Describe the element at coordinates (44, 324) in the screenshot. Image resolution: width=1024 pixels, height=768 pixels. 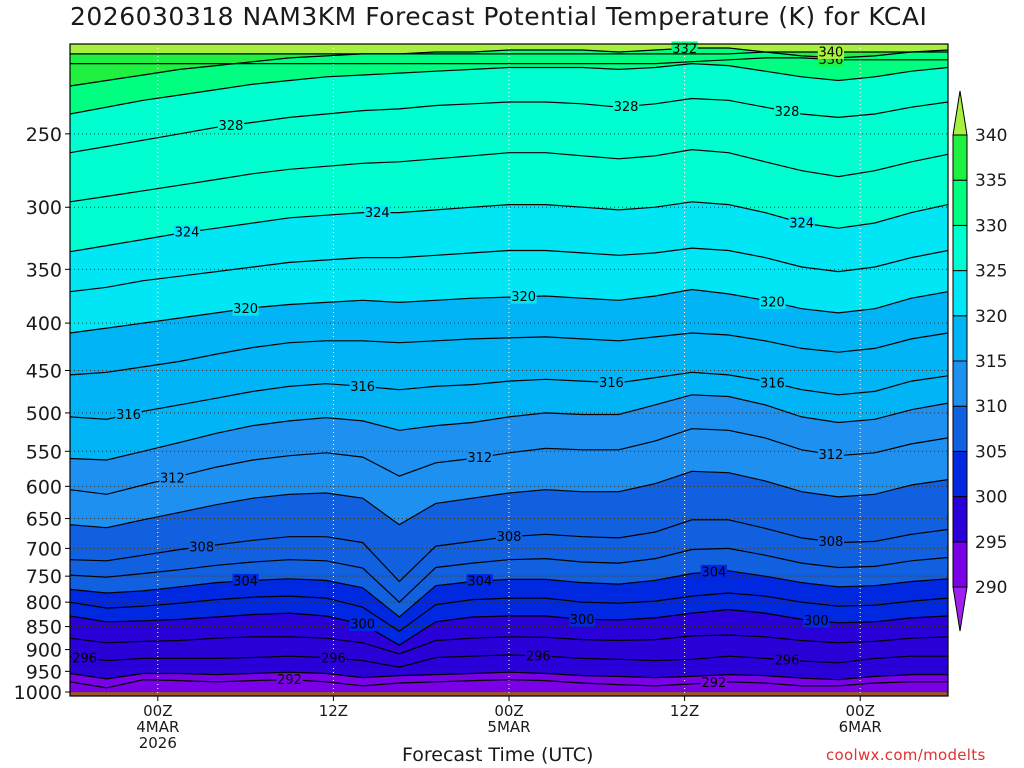
I see `y-tick-label: 400` at that location.